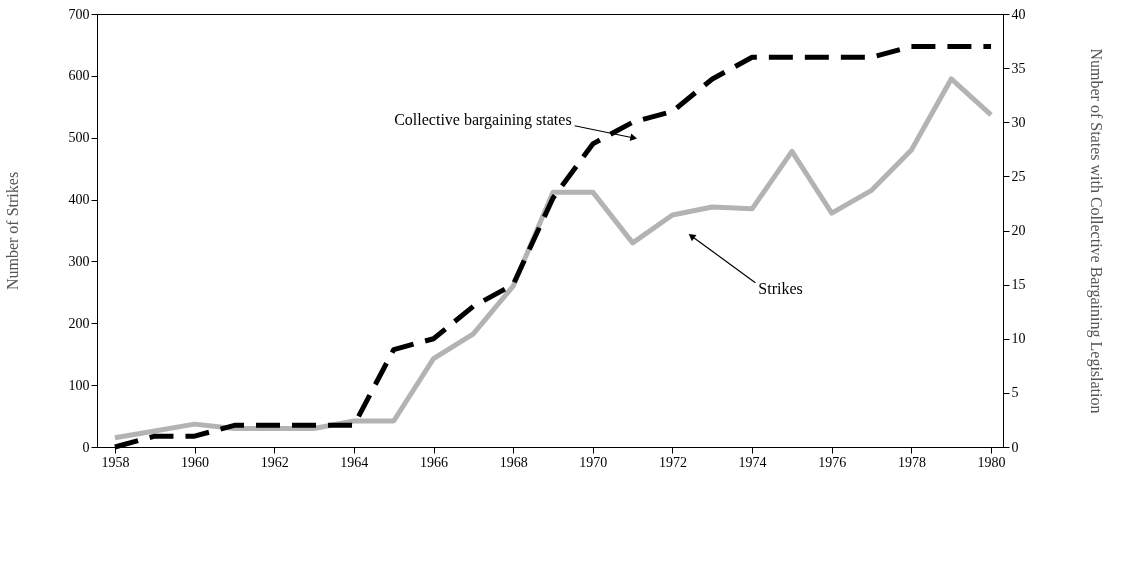 The width and height of the screenshot is (1141, 571). I want to click on y-tick-label: 500, so click(79, 138).